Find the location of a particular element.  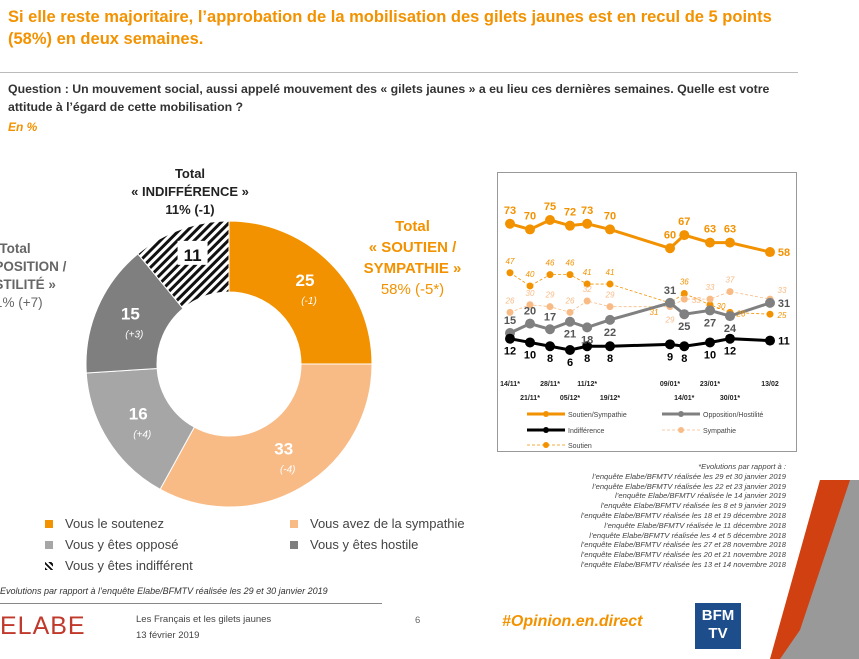

data-label: 37 is located at coordinates (730, 280).